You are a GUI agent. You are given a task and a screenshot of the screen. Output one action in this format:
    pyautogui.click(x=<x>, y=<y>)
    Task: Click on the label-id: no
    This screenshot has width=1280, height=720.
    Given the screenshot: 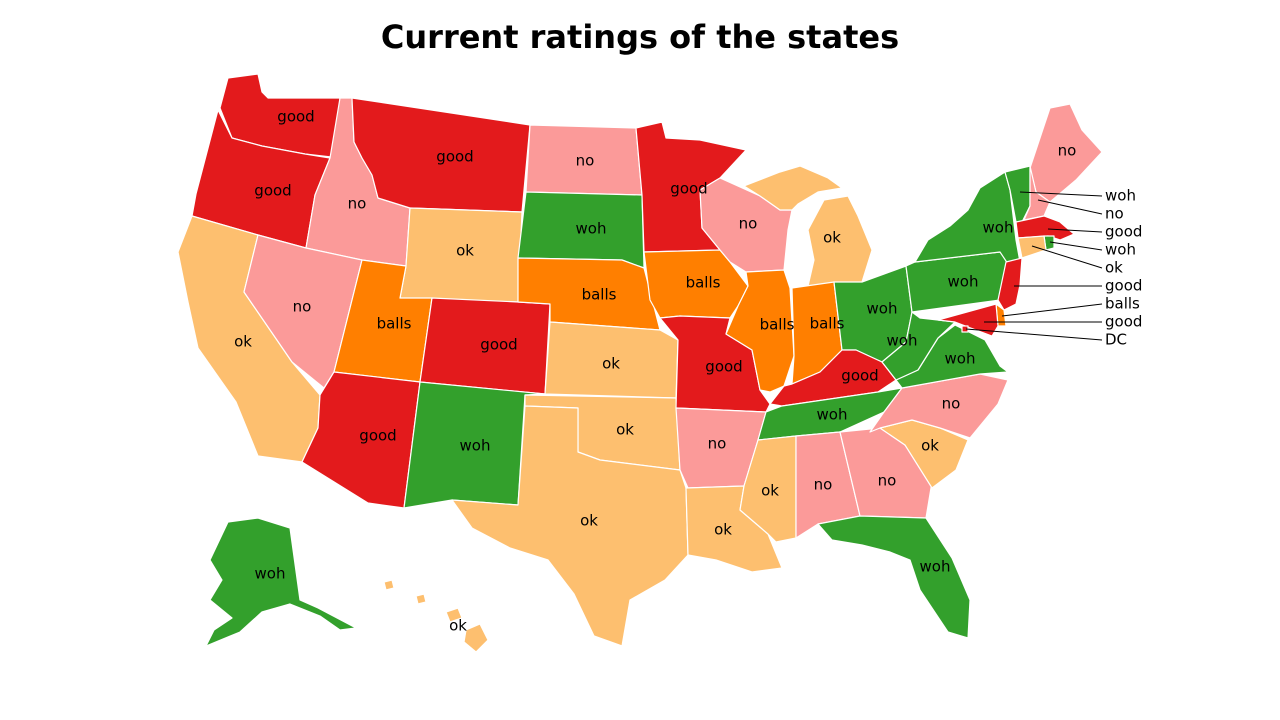 What is the action you would take?
    pyautogui.click(x=357, y=204)
    